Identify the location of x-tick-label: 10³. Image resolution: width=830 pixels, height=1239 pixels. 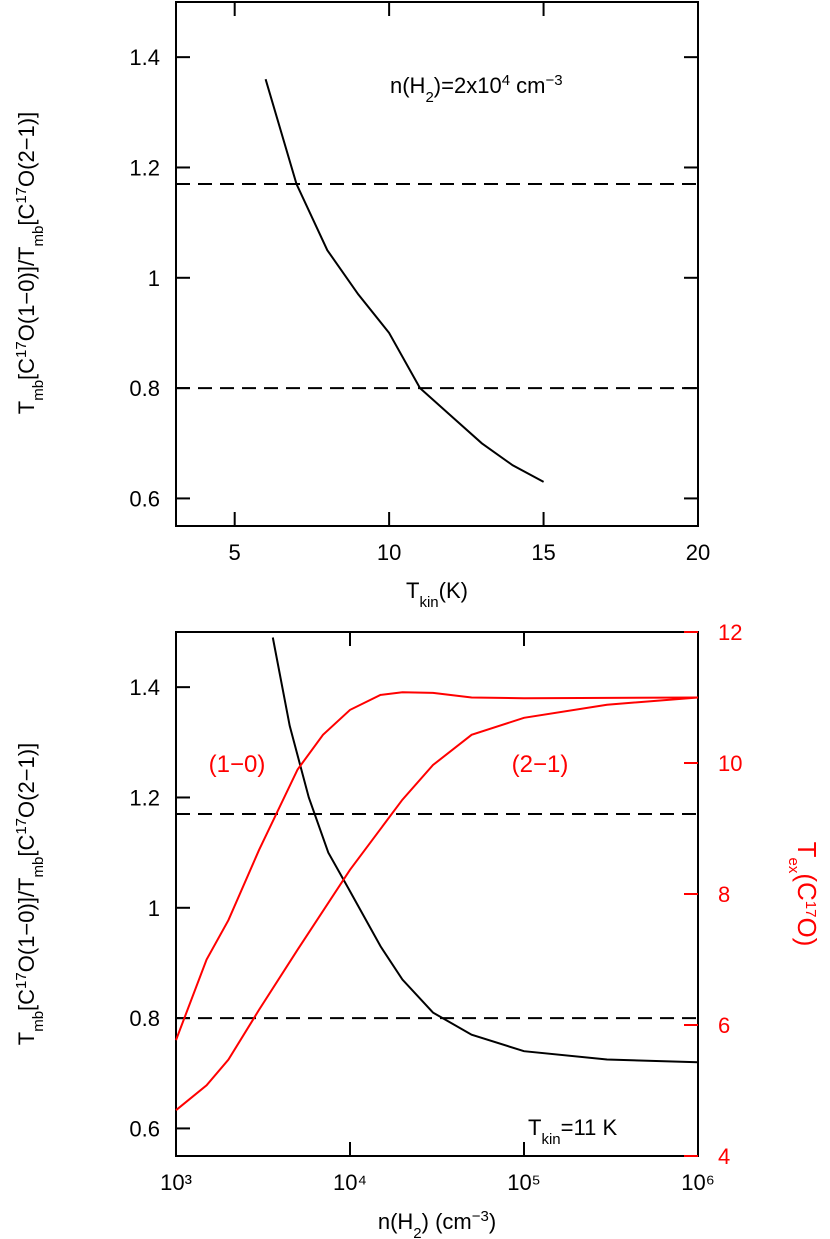
(176, 1182).